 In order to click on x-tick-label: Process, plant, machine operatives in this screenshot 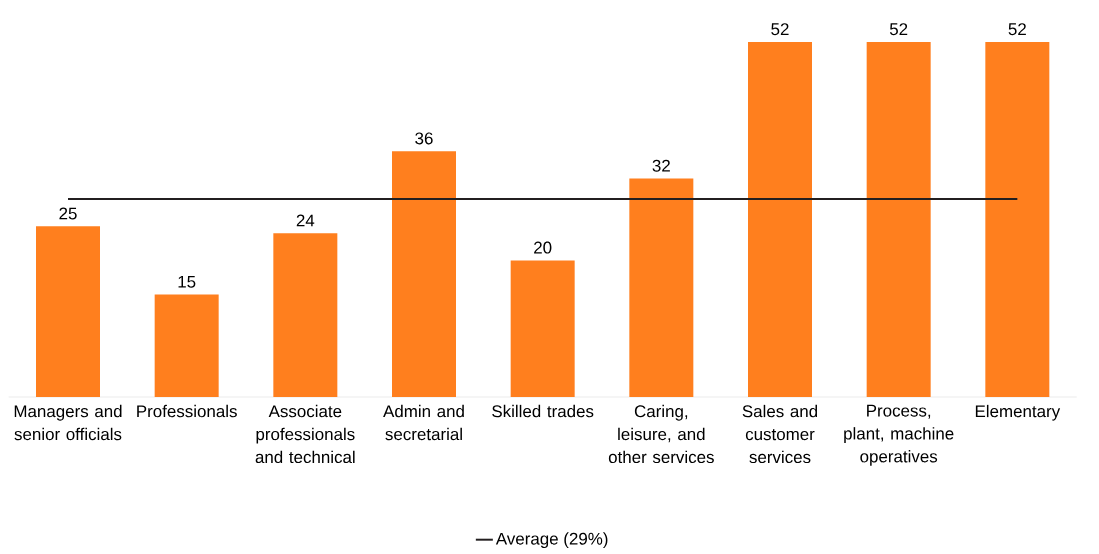, I will do `click(899, 435)`.